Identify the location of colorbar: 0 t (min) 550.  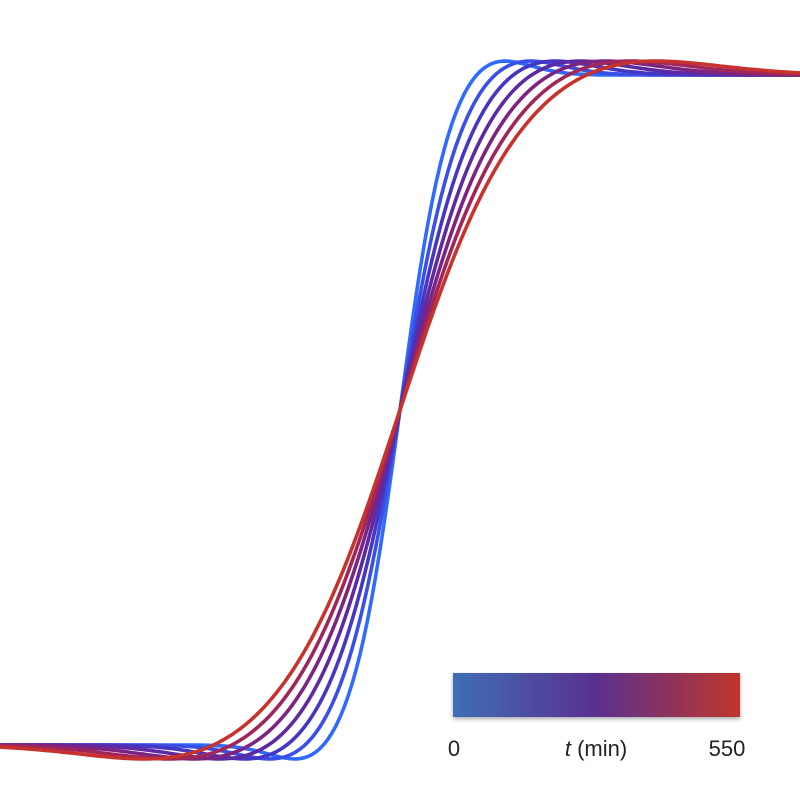
(597, 729).